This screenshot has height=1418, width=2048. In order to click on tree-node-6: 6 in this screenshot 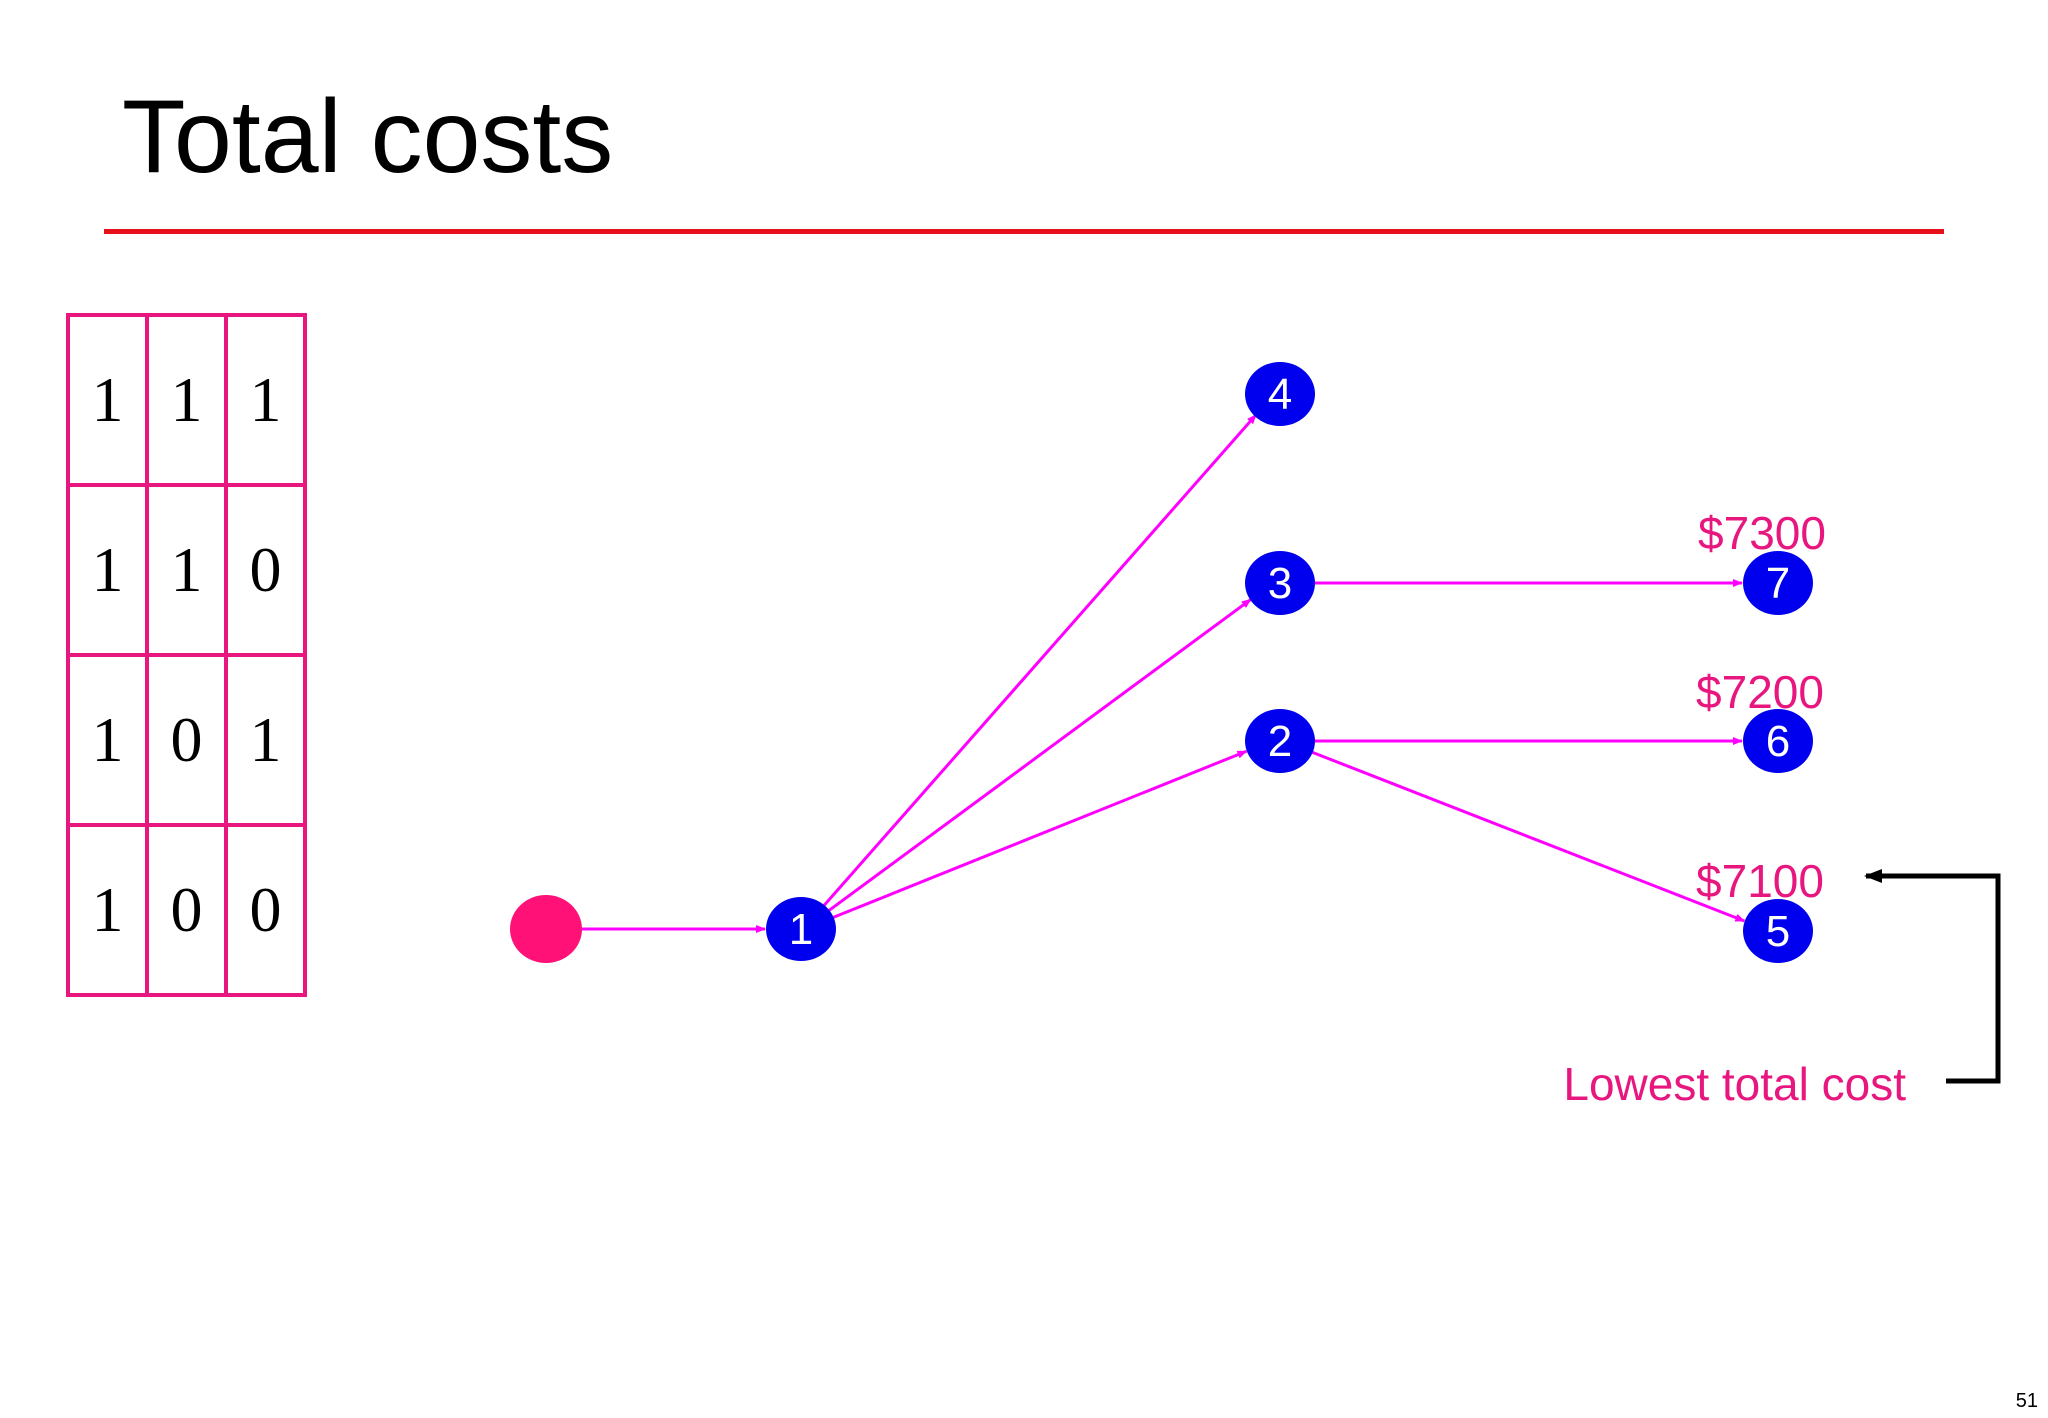, I will do `click(1778, 741)`.